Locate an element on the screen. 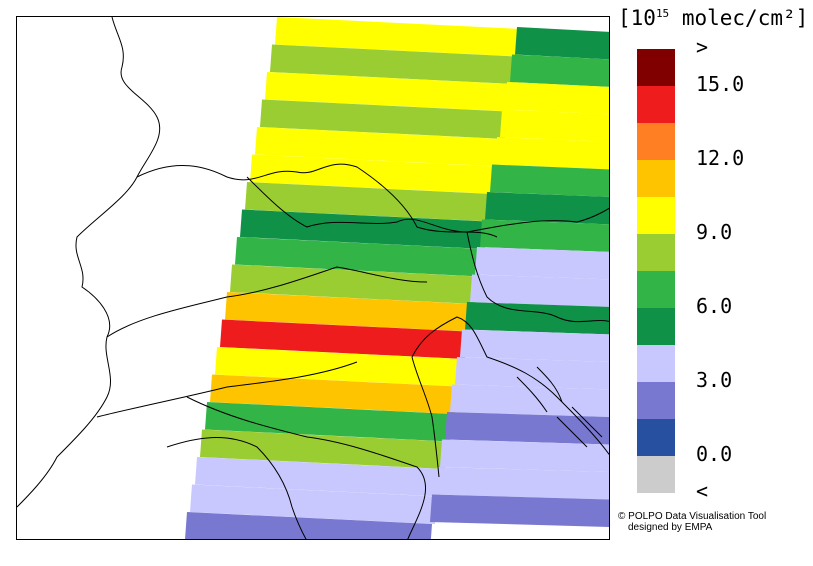 The image size is (813, 566). legend-tick-label: 3.0 is located at coordinates (714, 380).